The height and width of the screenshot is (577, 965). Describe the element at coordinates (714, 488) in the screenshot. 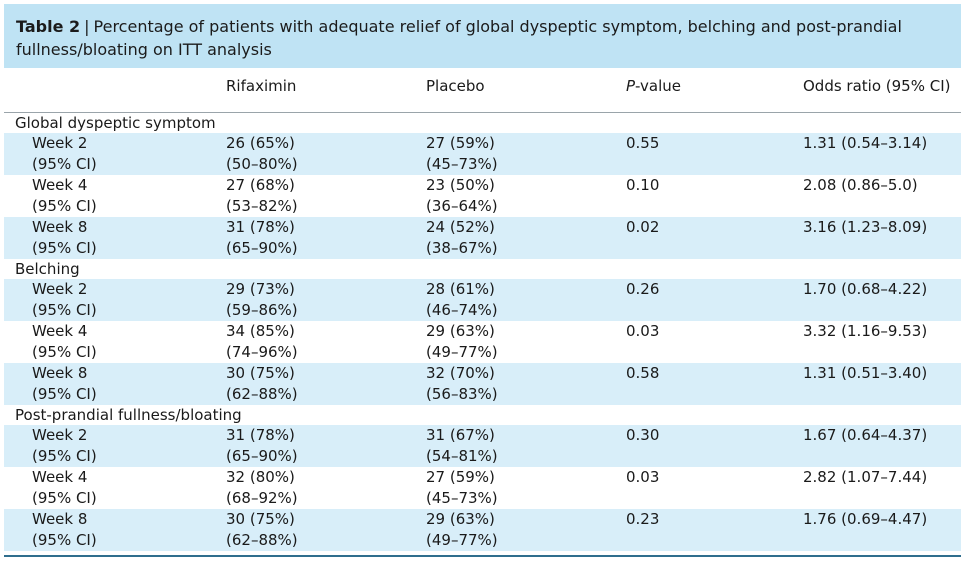

I see `pvalue-cell: 0.03` at that location.